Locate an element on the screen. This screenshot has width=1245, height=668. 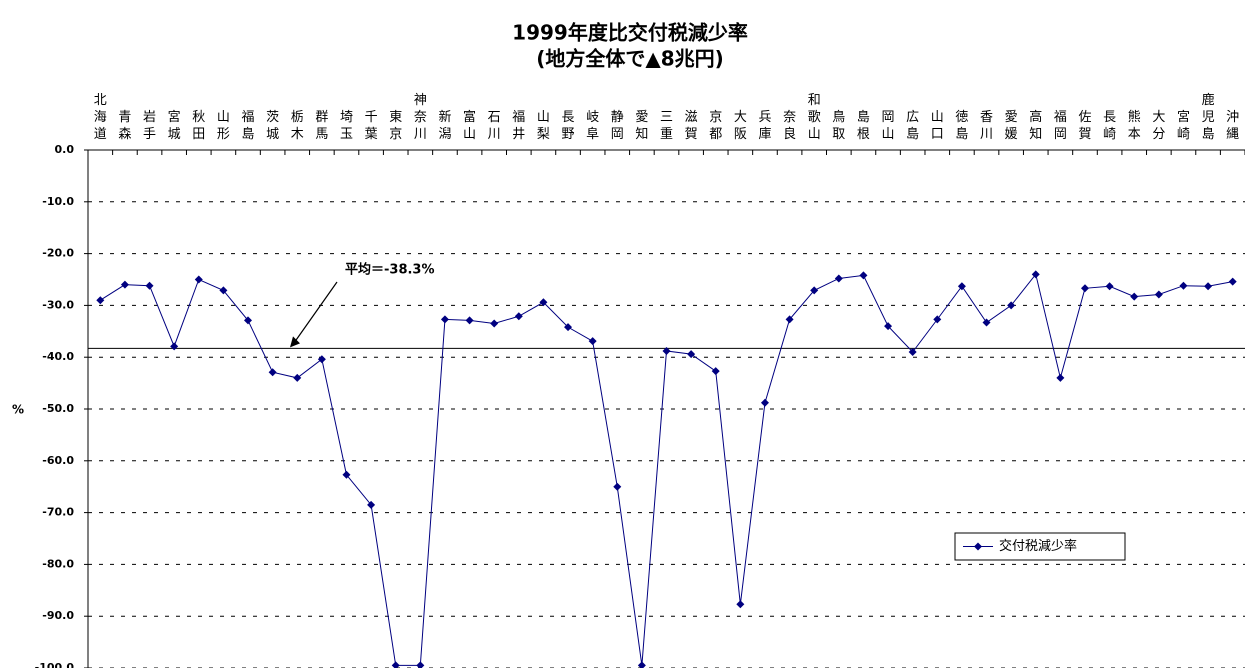
x-tick-label: 奈良 is located at coordinates (789, 126).